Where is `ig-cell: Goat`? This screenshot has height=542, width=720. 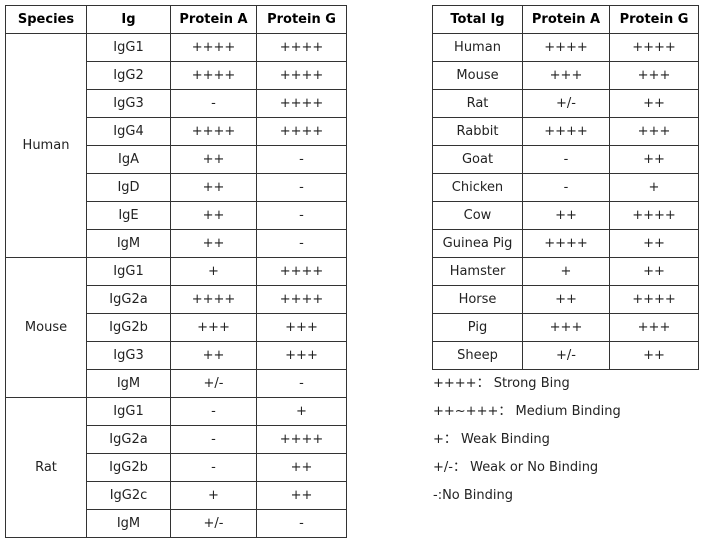
ig-cell: Goat is located at coordinates (477, 159).